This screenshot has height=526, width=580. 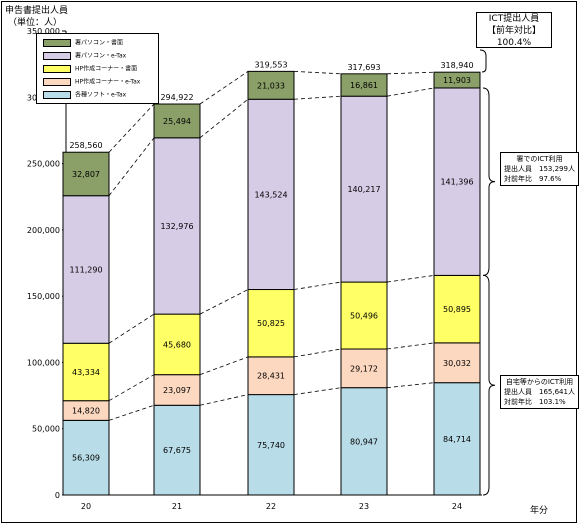 I want to click on bar-value-label: 23,097, so click(x=177, y=390).